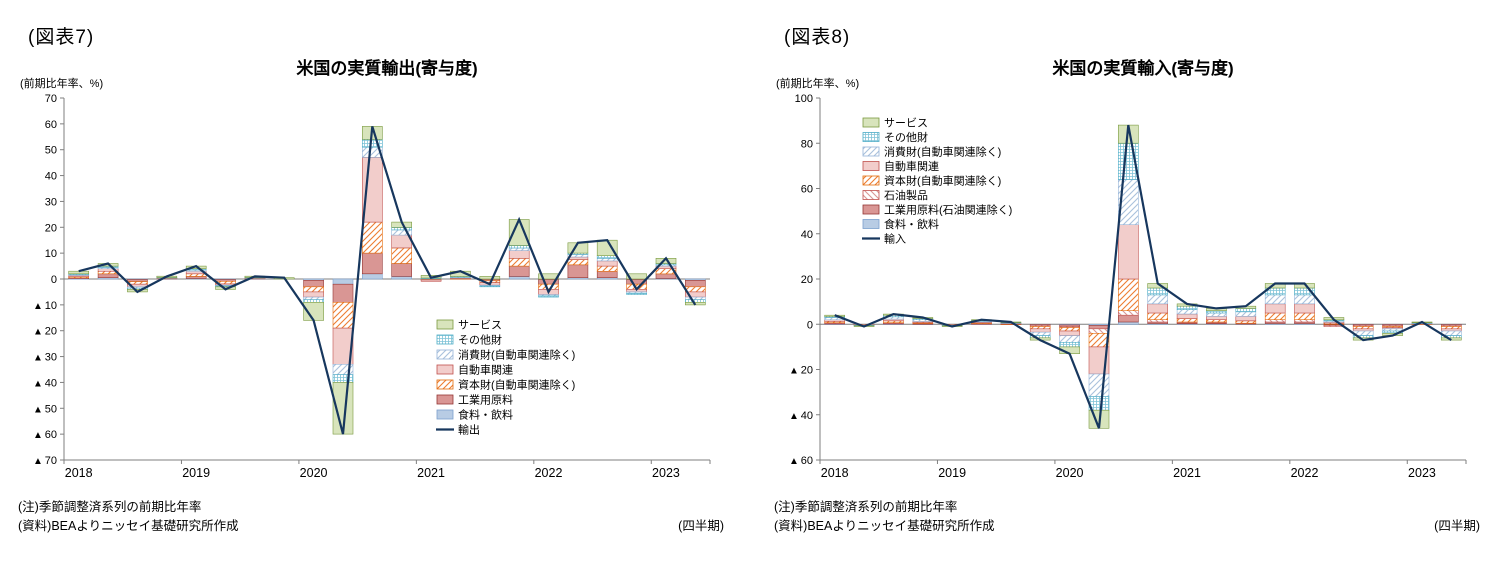 This screenshot has width=1495, height=566. What do you see at coordinates (480, 340) in the screenshot?
I see `legend-label: その他財` at bounding box center [480, 340].